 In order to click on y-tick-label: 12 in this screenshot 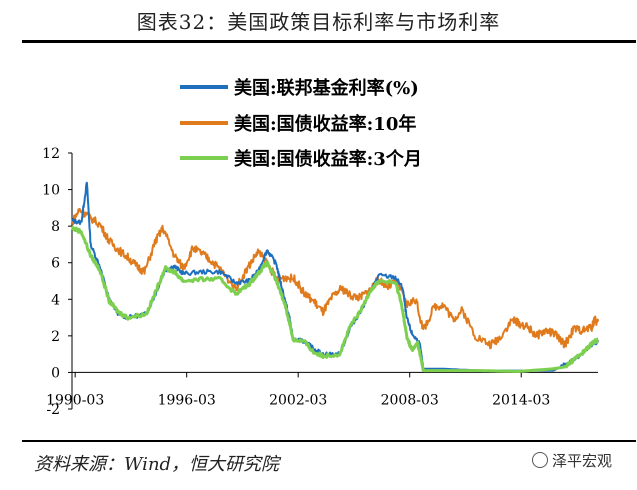, I will do `click(51, 154)`.